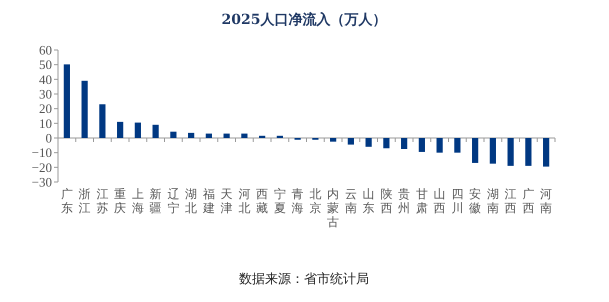  What do you see at coordinates (492, 201) in the screenshot?
I see `x-tick-label: 湖南` at bounding box center [492, 201].